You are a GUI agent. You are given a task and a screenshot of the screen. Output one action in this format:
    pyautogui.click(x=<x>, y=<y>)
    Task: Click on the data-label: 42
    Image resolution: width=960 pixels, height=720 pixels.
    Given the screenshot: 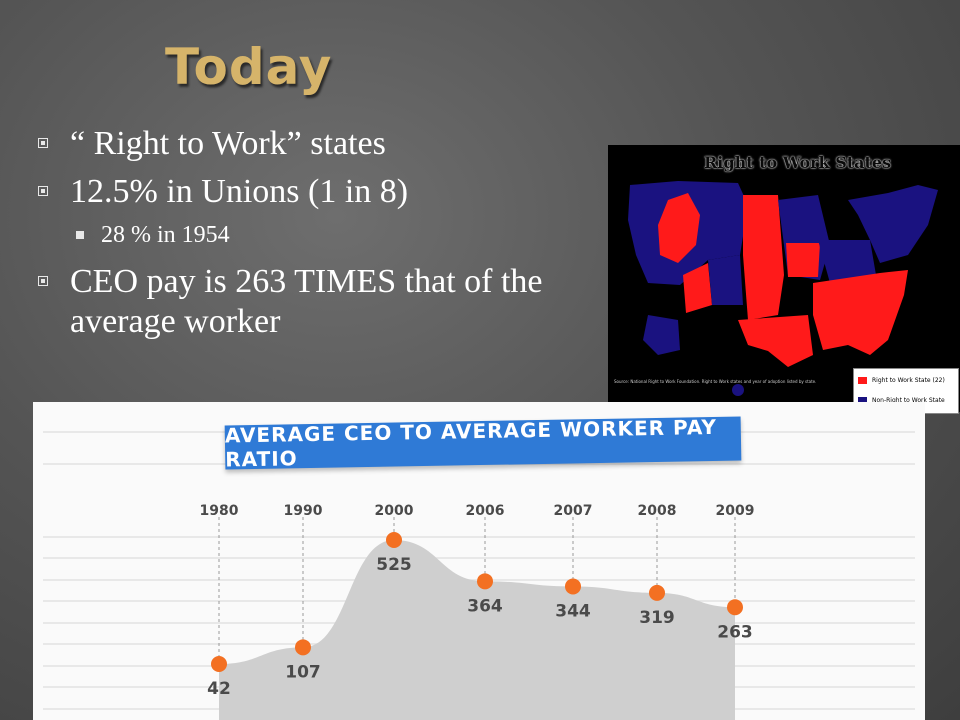 What is the action you would take?
    pyautogui.click(x=219, y=689)
    